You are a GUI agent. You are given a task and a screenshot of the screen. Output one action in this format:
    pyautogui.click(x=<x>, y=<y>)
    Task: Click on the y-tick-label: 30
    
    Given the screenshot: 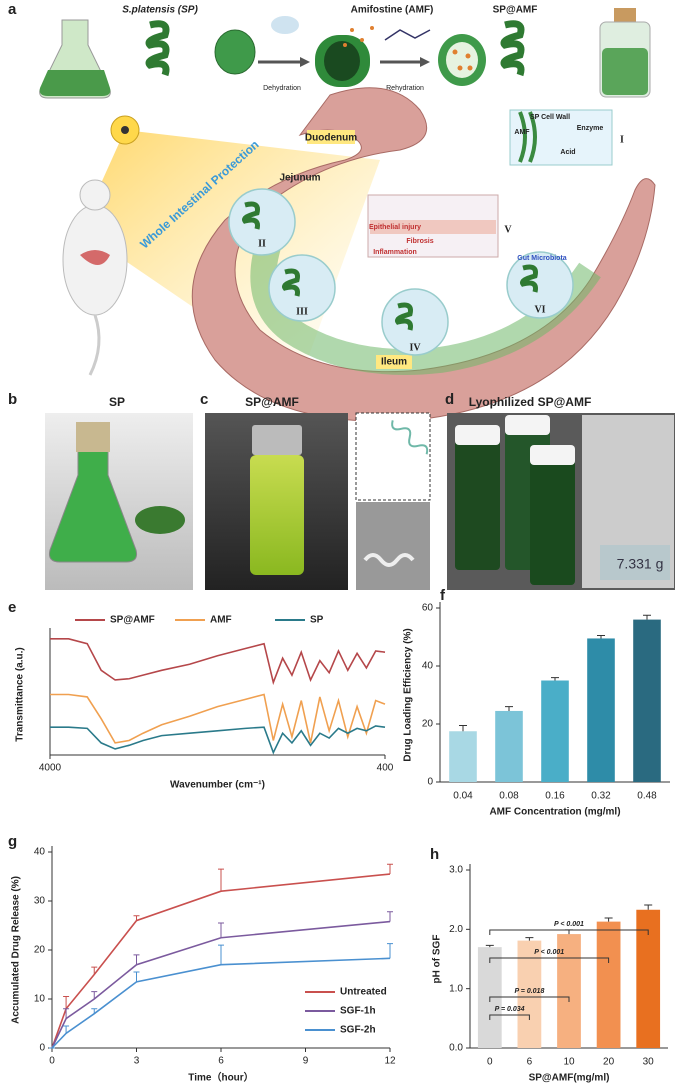 What is the action you would take?
    pyautogui.click(x=40, y=901)
    